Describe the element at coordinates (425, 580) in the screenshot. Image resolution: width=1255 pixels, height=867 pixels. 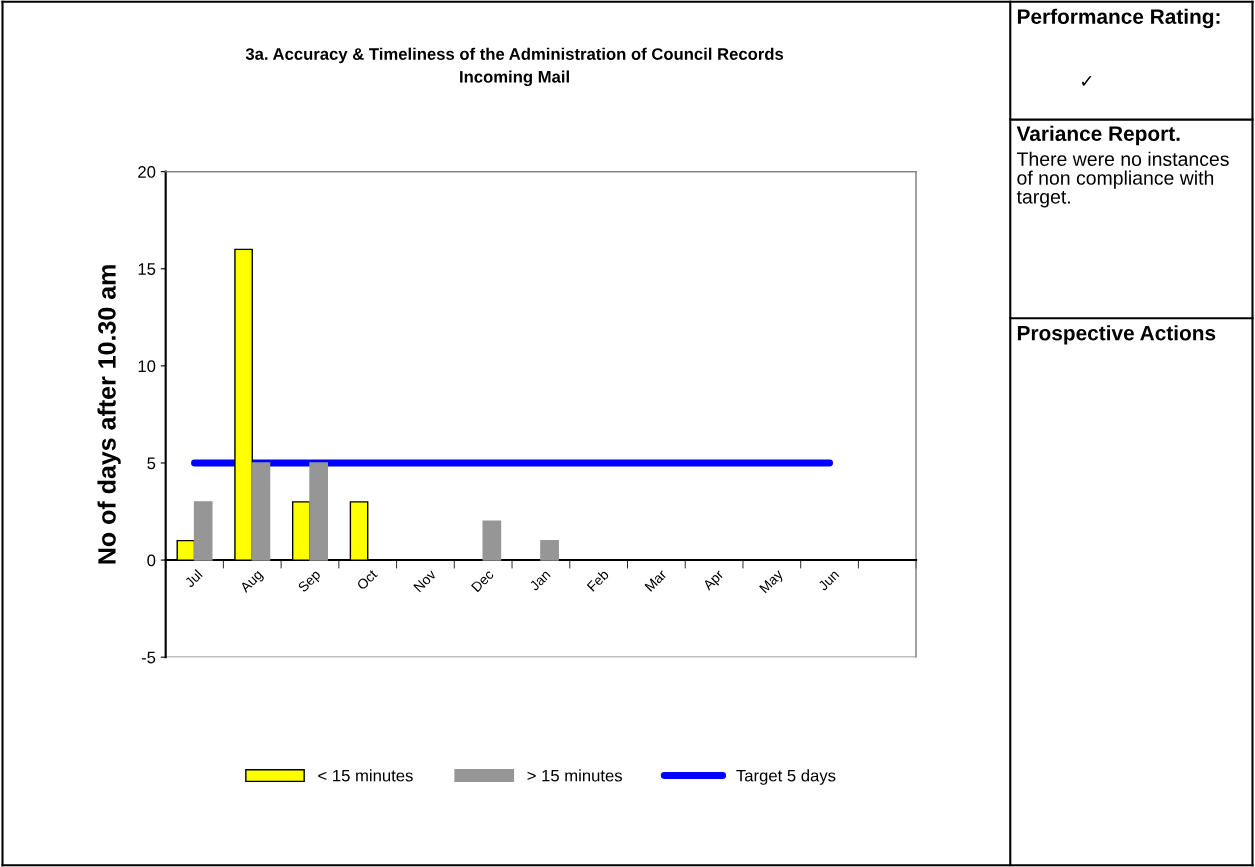
I see `x-tick-label: Nov` at that location.